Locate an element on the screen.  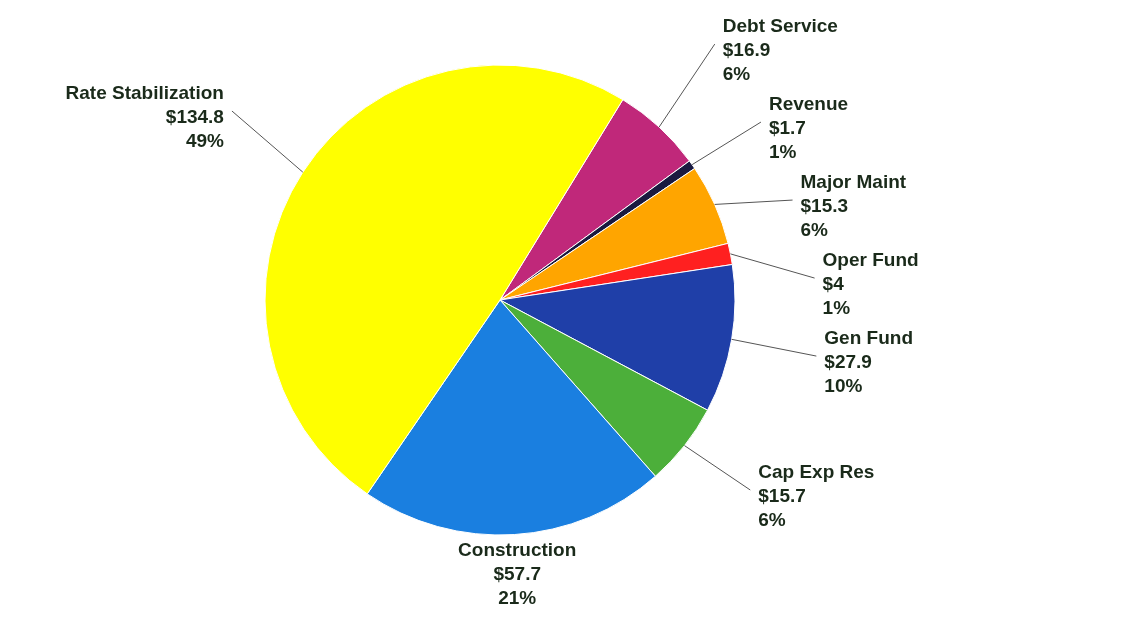
slice-label: Debt Service is located at coordinates (780, 26).